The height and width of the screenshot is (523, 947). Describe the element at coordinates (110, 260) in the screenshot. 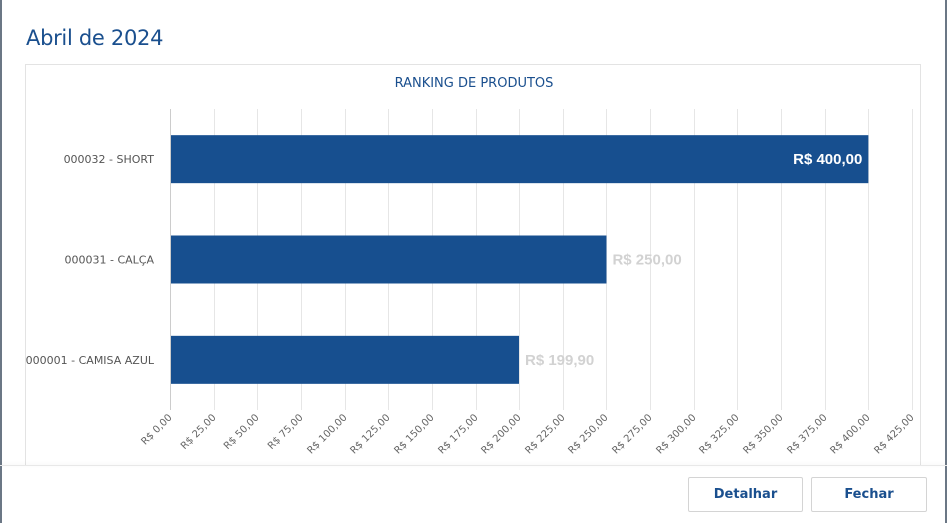

I see `category-label: 000031 - CALÇA` at that location.